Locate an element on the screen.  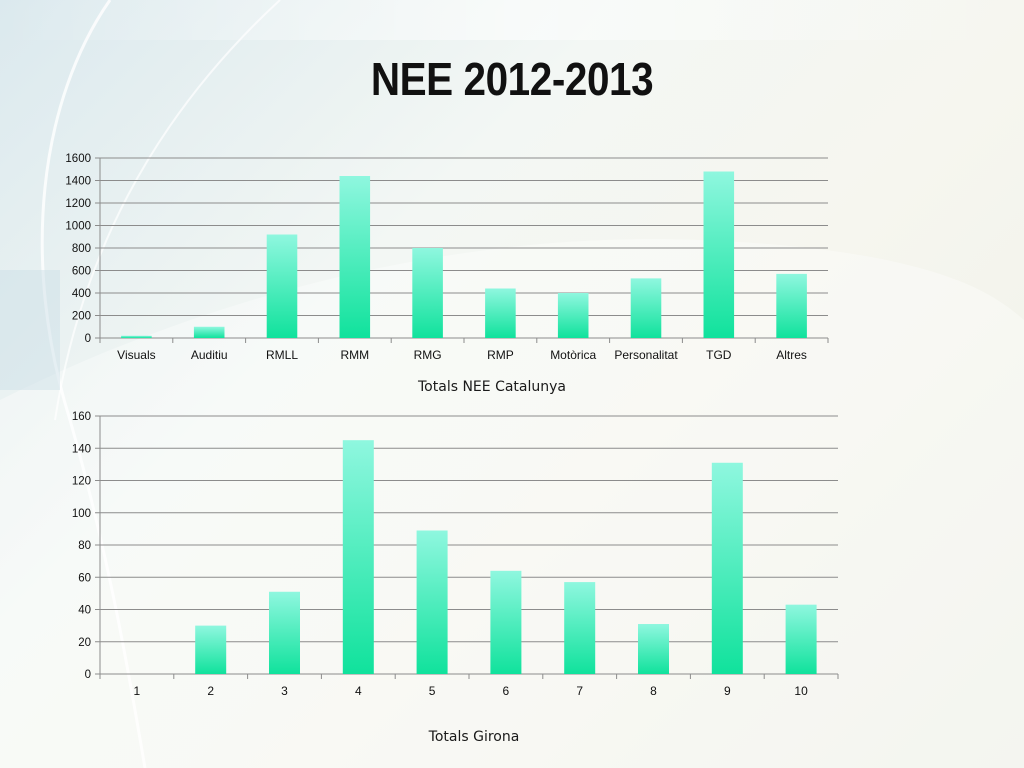
x-tick-label: 3 is located at coordinates (284, 691).